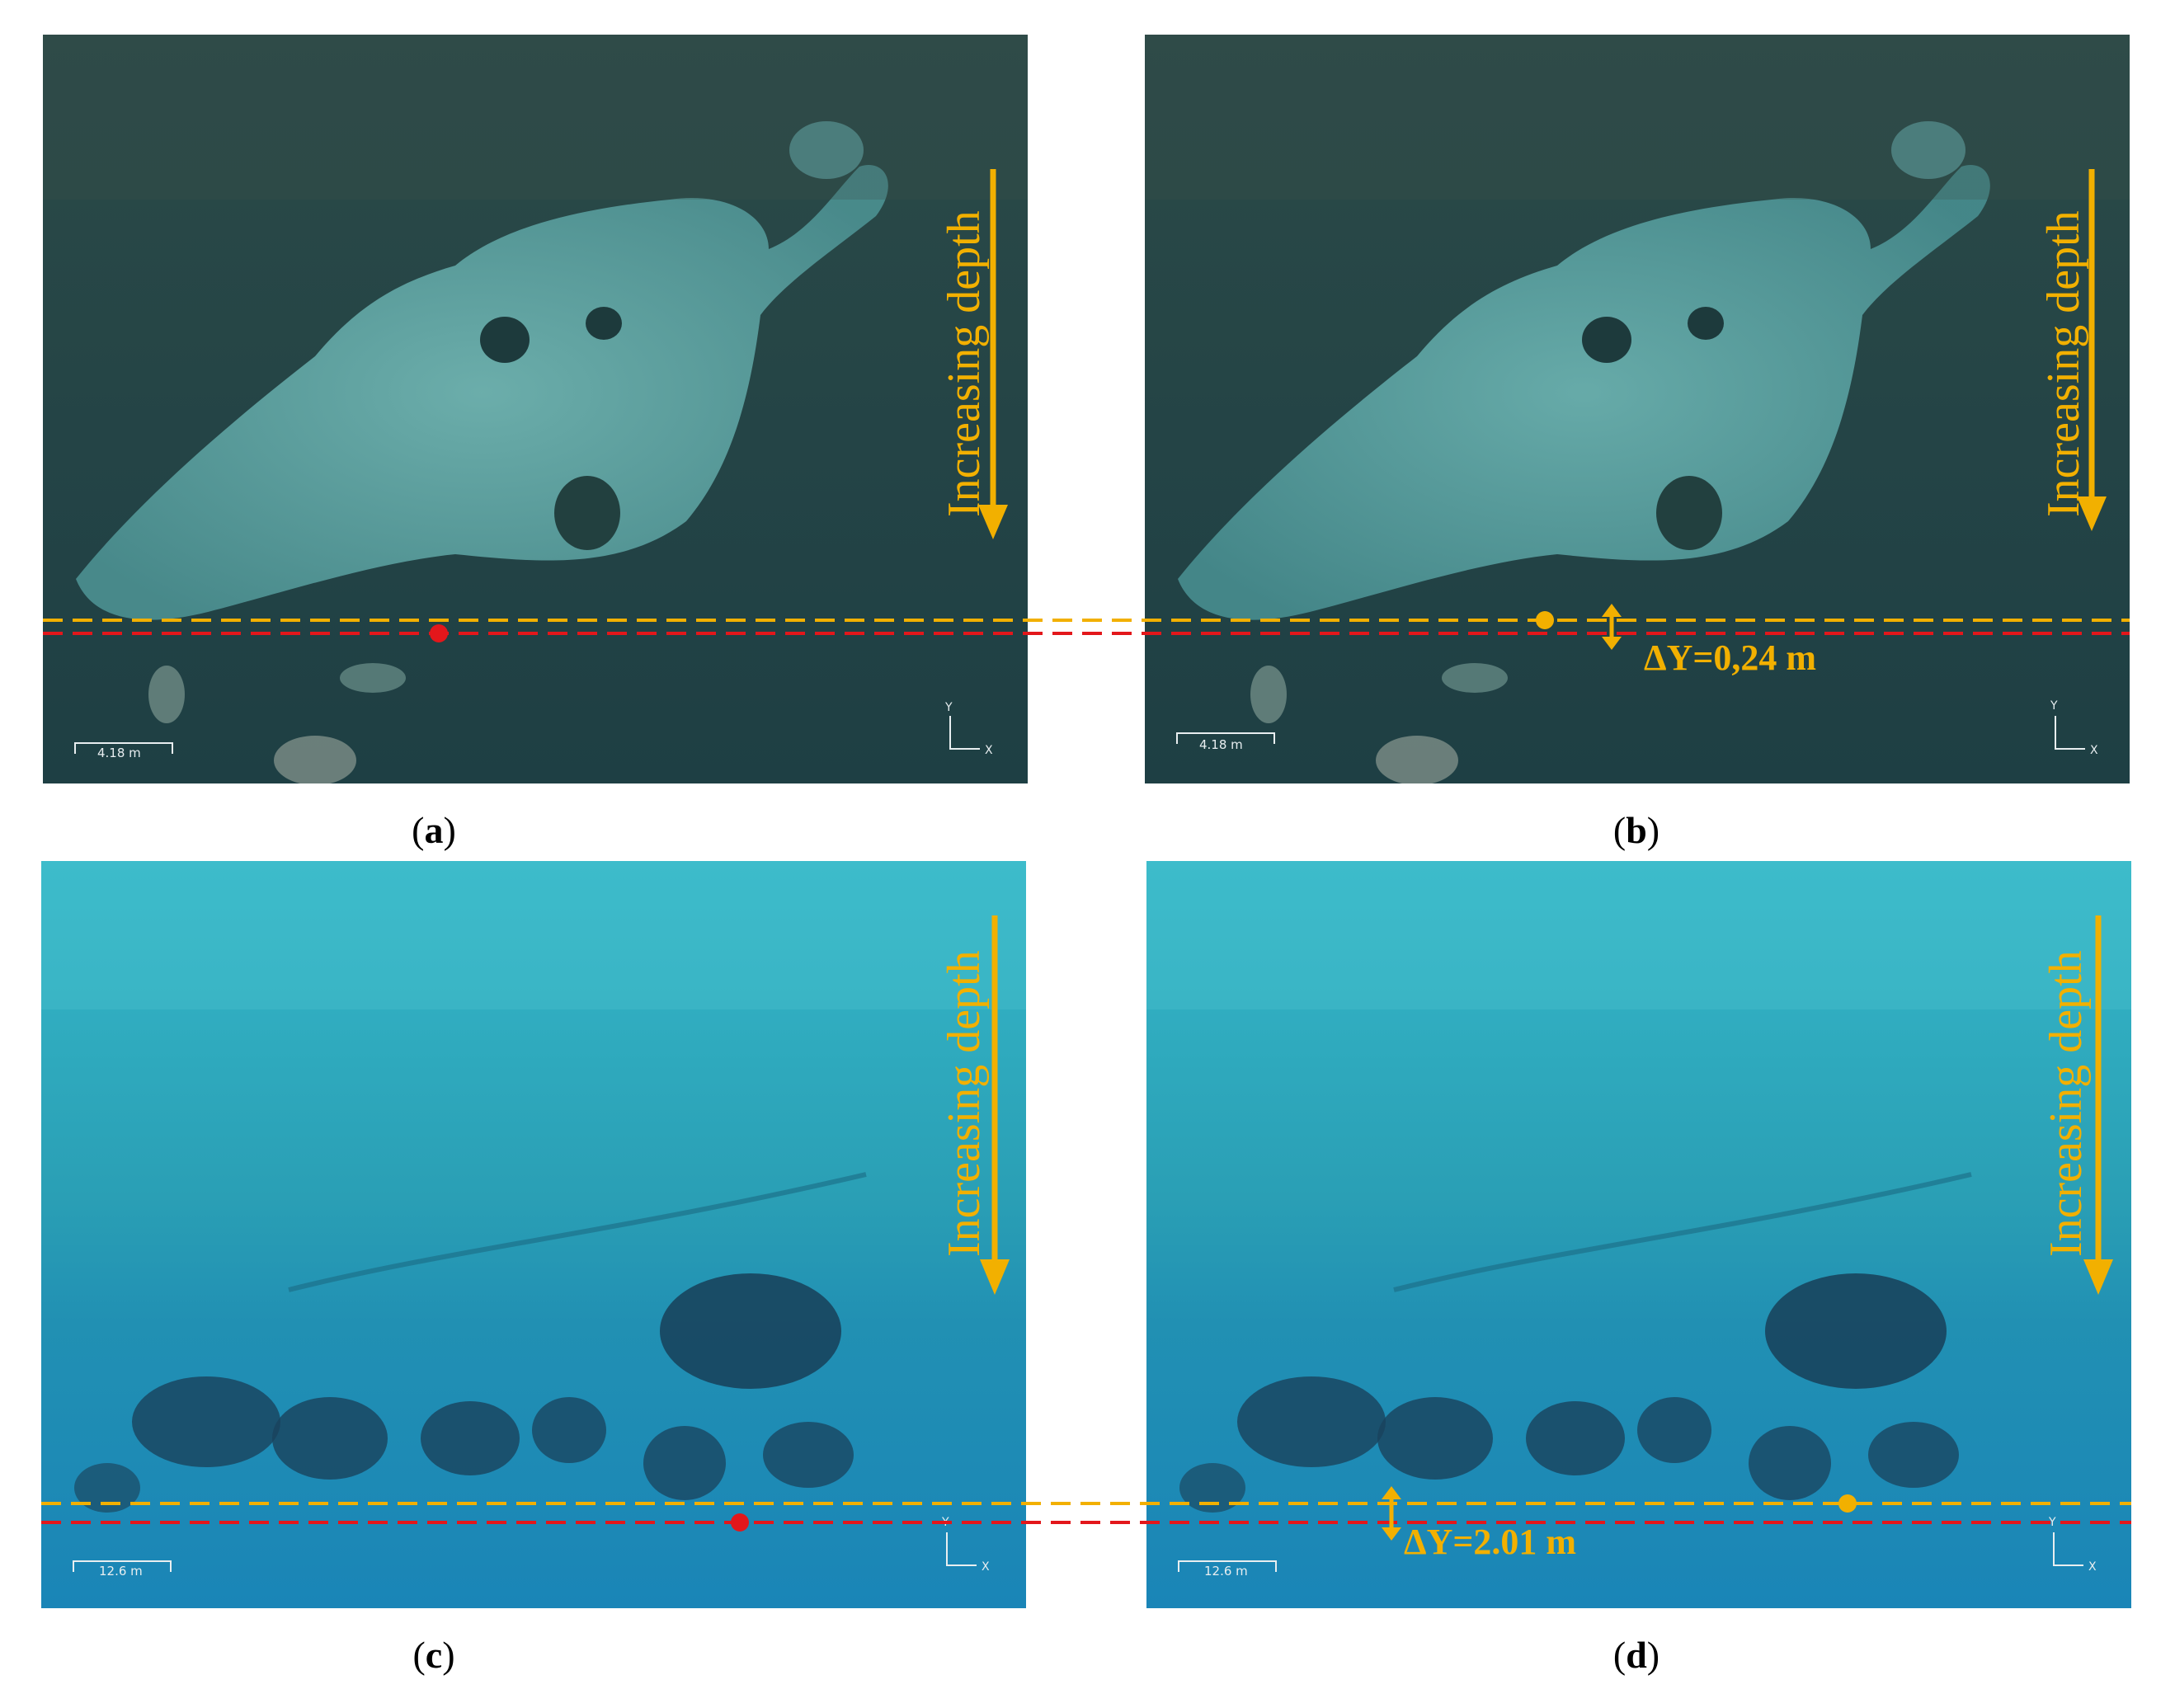 The image size is (2175, 1708). I want to click on caption-c: (c), so click(433, 1655).